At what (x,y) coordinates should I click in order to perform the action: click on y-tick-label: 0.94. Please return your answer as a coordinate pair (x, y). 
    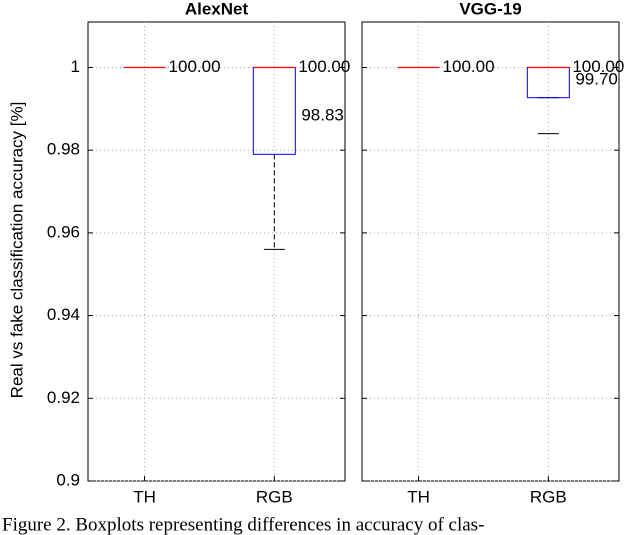
    Looking at the image, I should click on (63, 314).